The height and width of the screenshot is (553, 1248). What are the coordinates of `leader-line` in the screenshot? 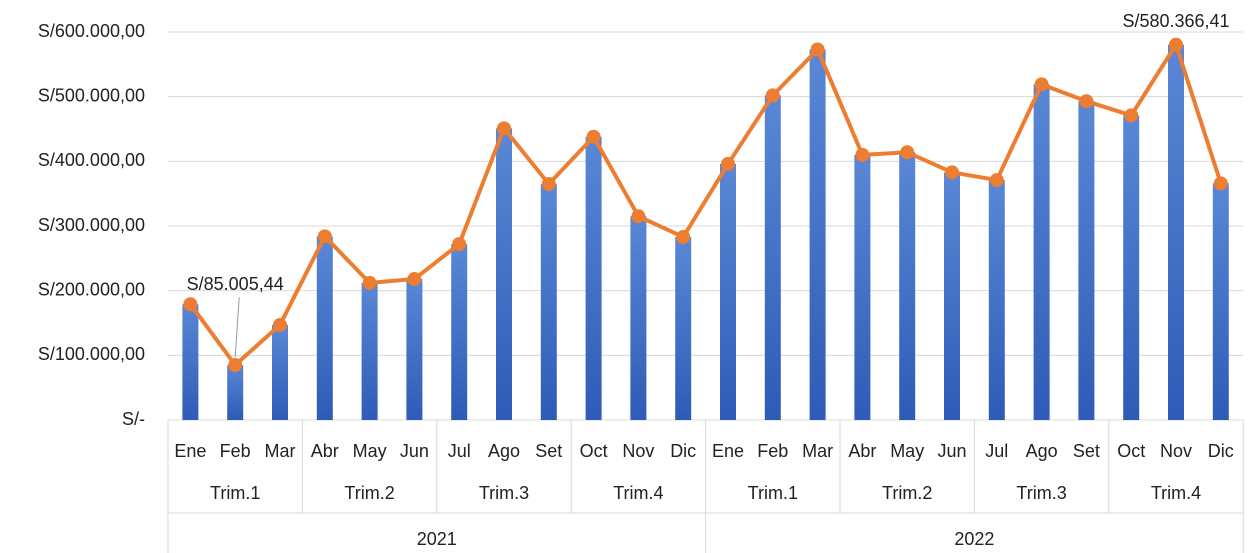 It's located at (237, 327).